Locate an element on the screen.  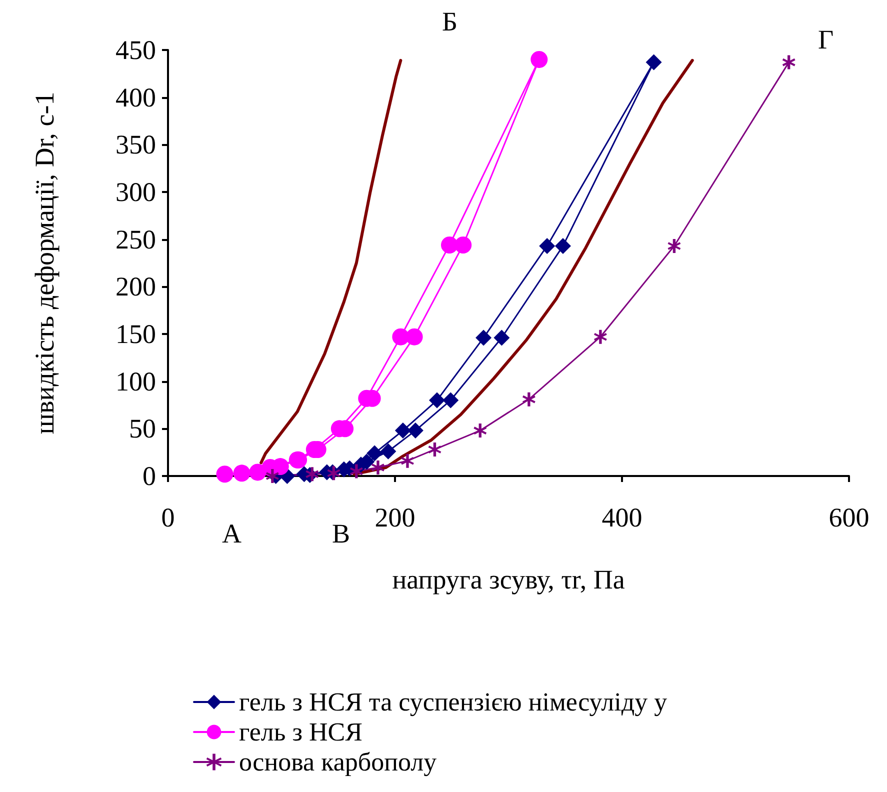
legend-label: гель з НСЯ та суспензією німесуліду у is located at coordinates (453, 702).